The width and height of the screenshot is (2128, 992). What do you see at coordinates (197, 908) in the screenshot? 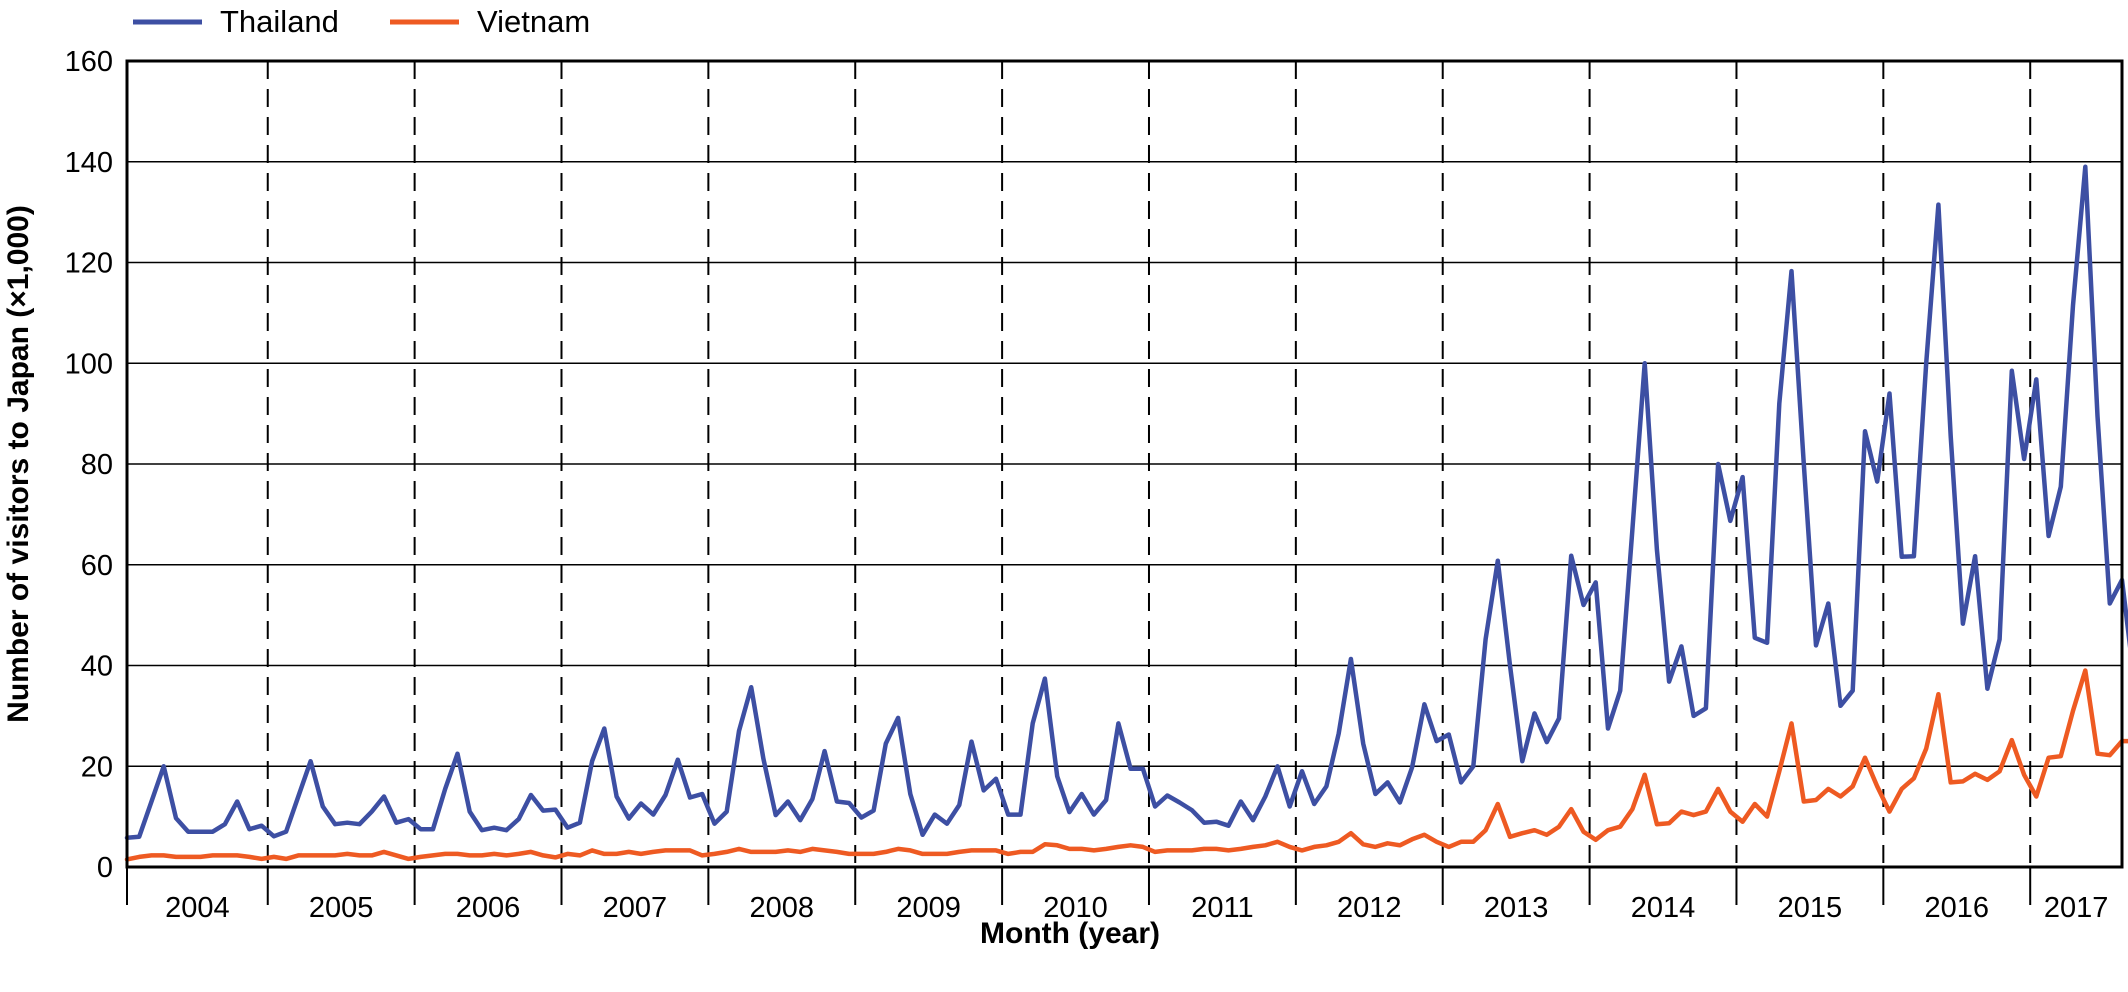
I see `x-tick-label-2004: 2004` at bounding box center [197, 908].